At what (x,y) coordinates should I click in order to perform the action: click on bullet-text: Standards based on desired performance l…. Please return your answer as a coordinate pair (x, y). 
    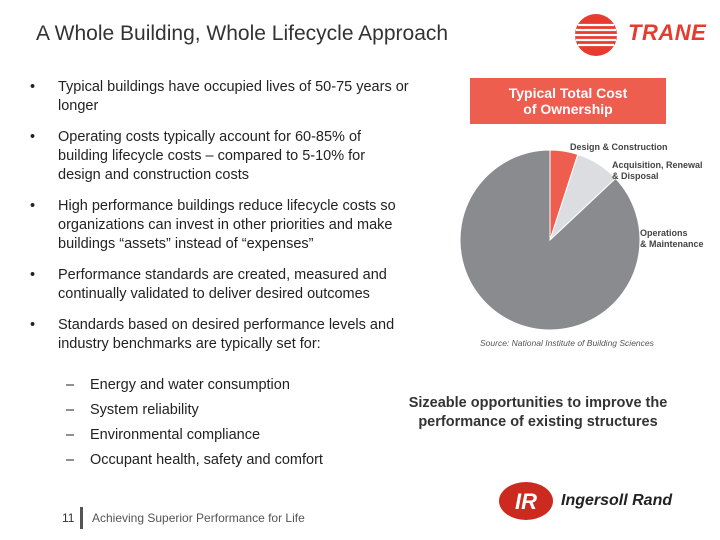
    Looking at the image, I should click on (226, 334).